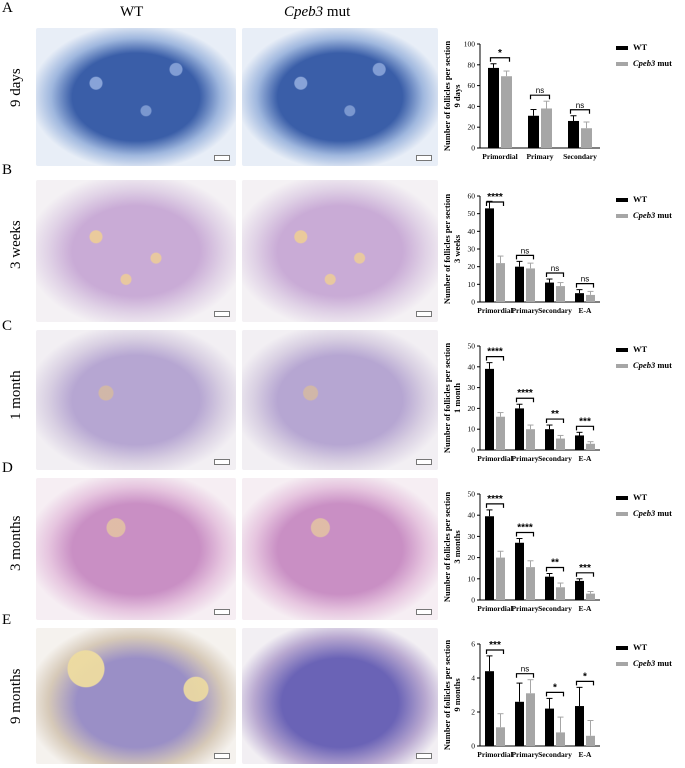 Image resolution: width=685 pixels, height=768 pixels. I want to click on y-tick-label: 4, so click(473, 678).